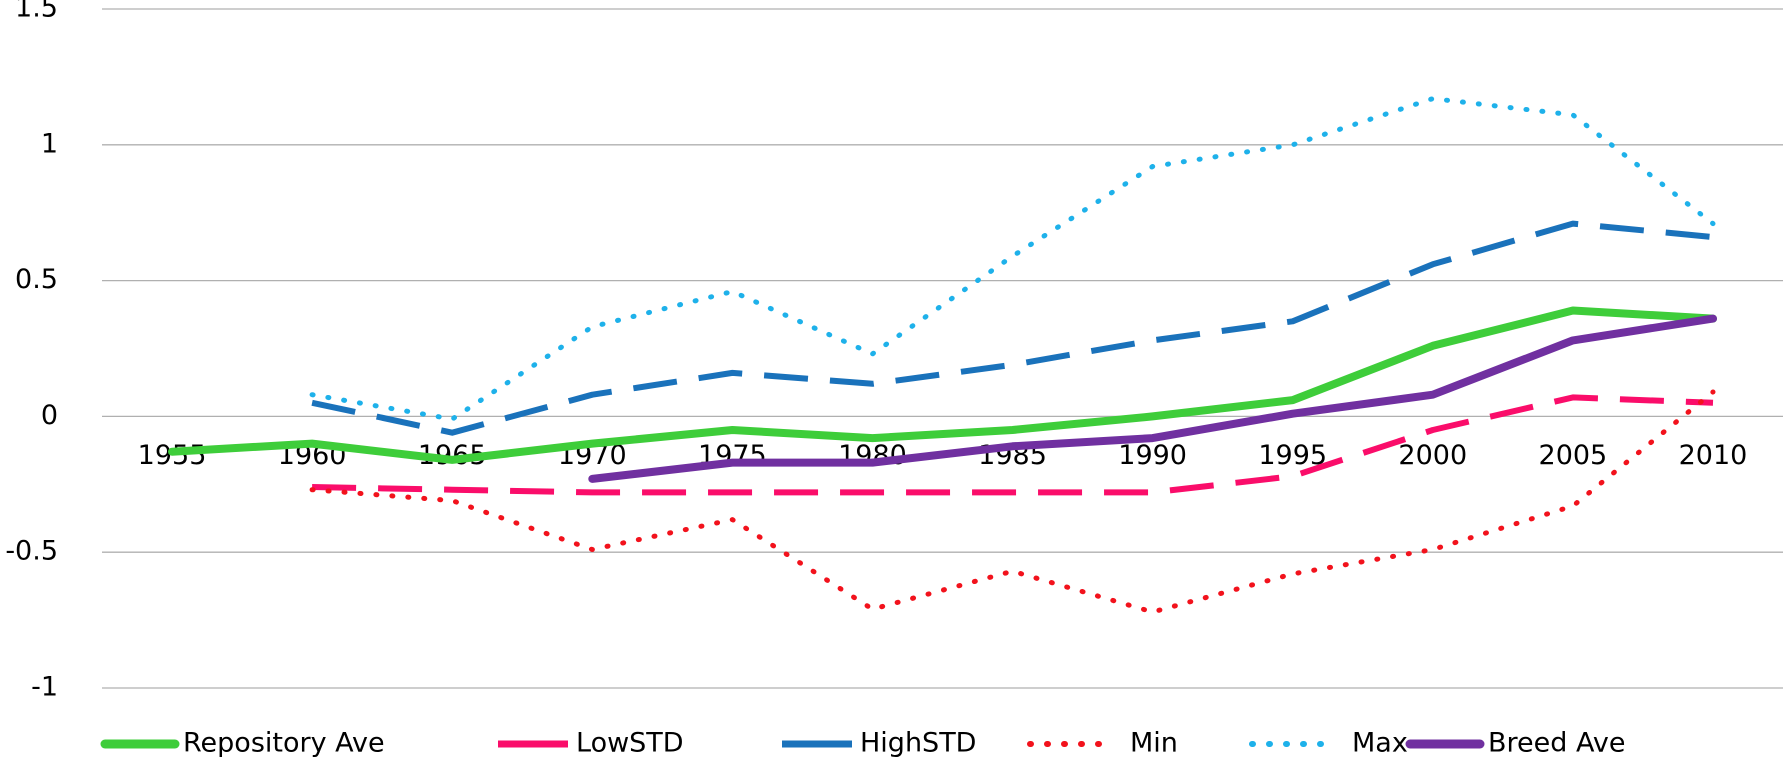  What do you see at coordinates (49, 415) in the screenshot?
I see `y-tick-label: 0` at bounding box center [49, 415].